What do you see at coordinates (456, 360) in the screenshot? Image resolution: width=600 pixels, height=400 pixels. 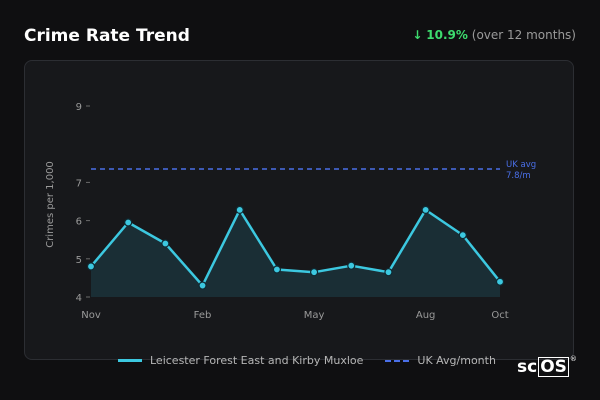 I see `legend-avg-label: UK Avg/month` at bounding box center [456, 360].